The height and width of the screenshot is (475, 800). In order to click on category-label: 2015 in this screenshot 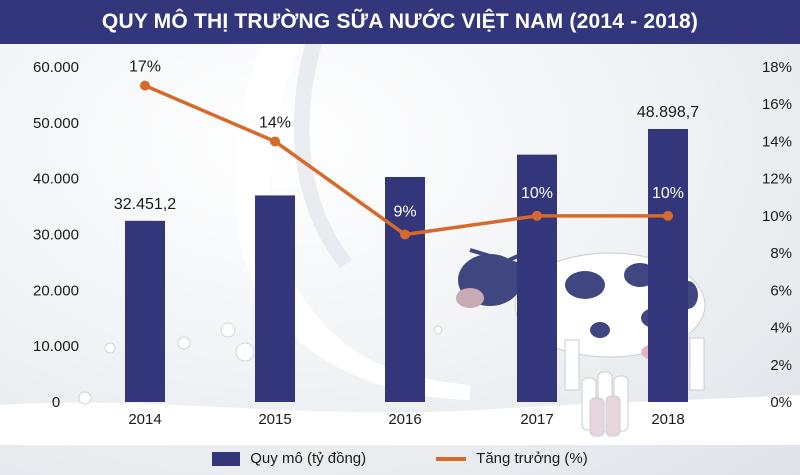, I will do `click(274, 419)`.